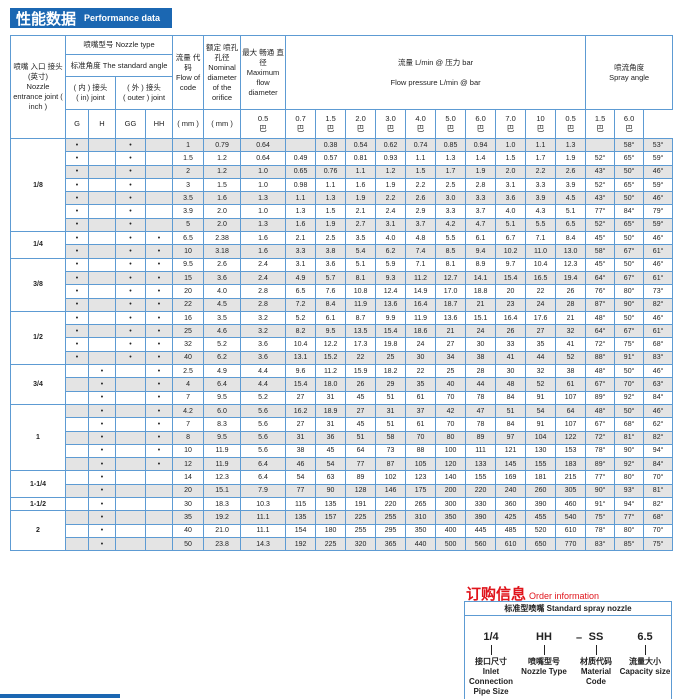 This screenshot has width=679, height=699. What do you see at coordinates (541, 158) in the screenshot?
I see `flow-value: 1.7` at bounding box center [541, 158].